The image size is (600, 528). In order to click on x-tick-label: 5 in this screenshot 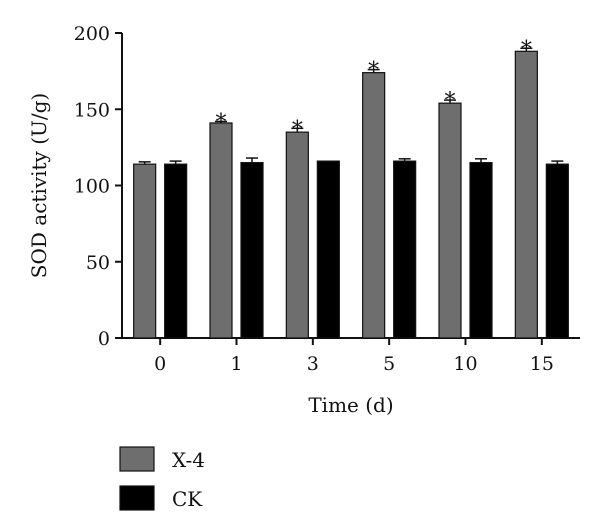, I will do `click(389, 364)`.